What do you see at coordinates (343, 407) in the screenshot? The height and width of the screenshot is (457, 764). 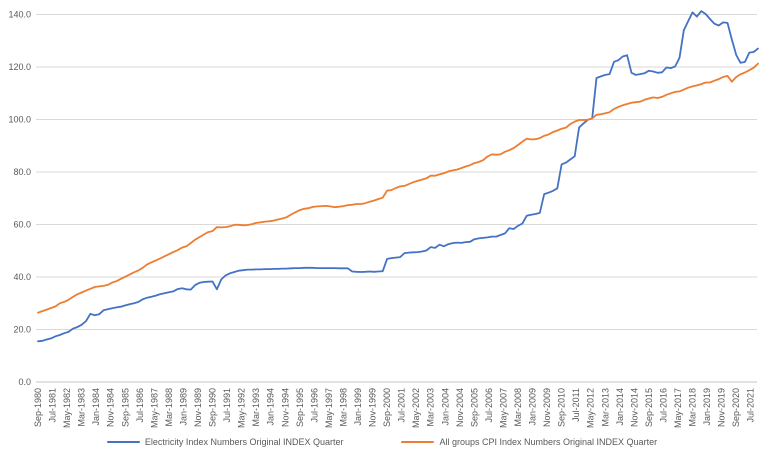 I see `x-axis-tick-label: Mar-1998` at bounding box center [343, 407].